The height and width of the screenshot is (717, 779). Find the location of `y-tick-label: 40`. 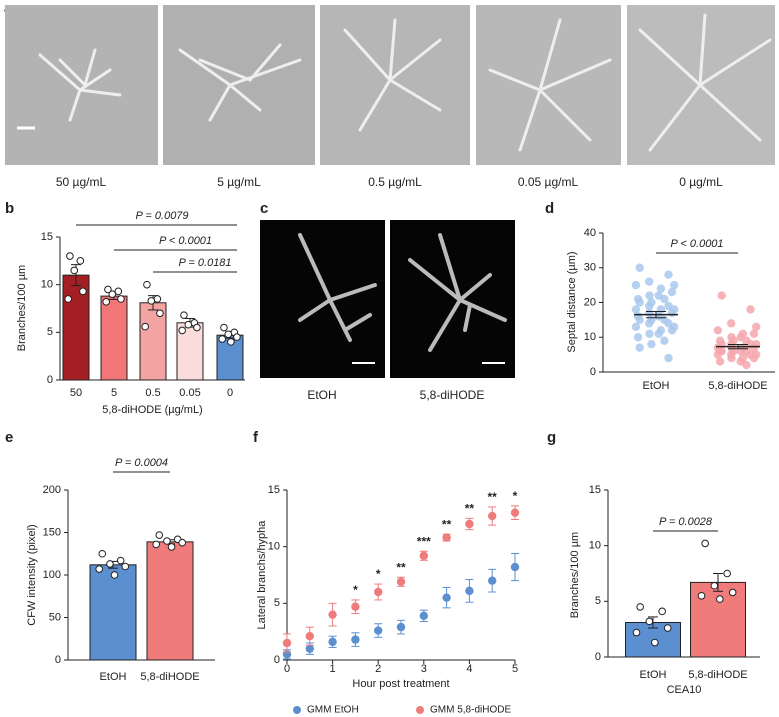

y-tick-label: 40 is located at coordinates (590, 233).